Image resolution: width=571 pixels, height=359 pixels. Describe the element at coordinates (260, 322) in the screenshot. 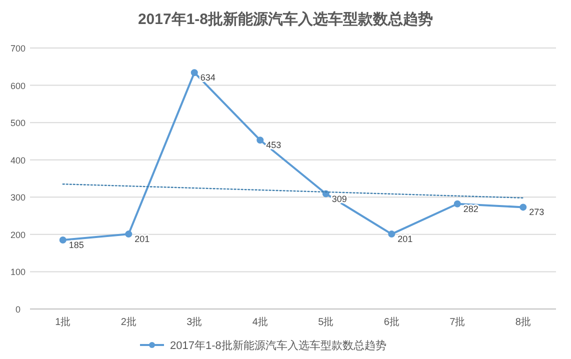

I see `x-tick-label: 4批` at that location.